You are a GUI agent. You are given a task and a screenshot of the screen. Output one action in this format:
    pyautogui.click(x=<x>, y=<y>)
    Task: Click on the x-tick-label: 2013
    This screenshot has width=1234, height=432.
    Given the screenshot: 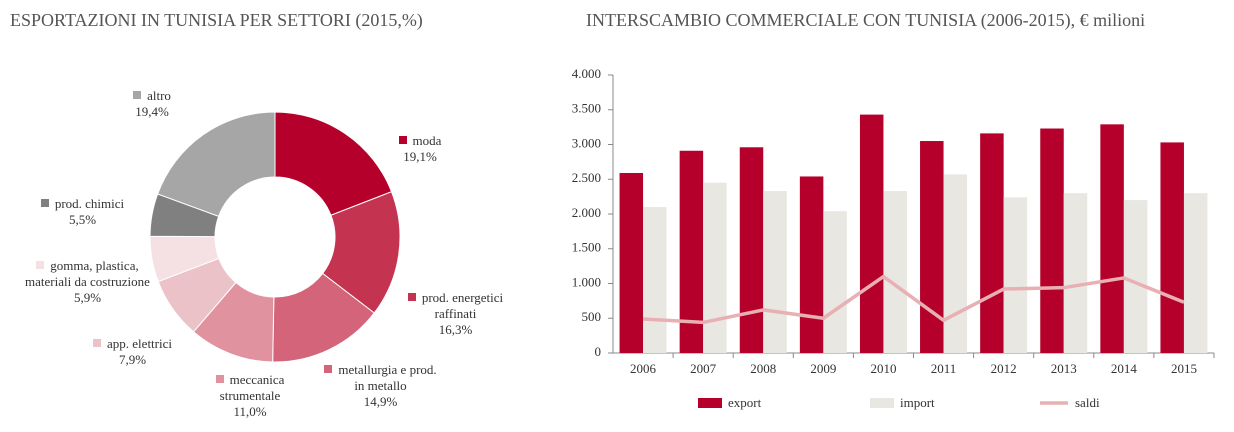 What is the action you would take?
    pyautogui.click(x=1064, y=368)
    